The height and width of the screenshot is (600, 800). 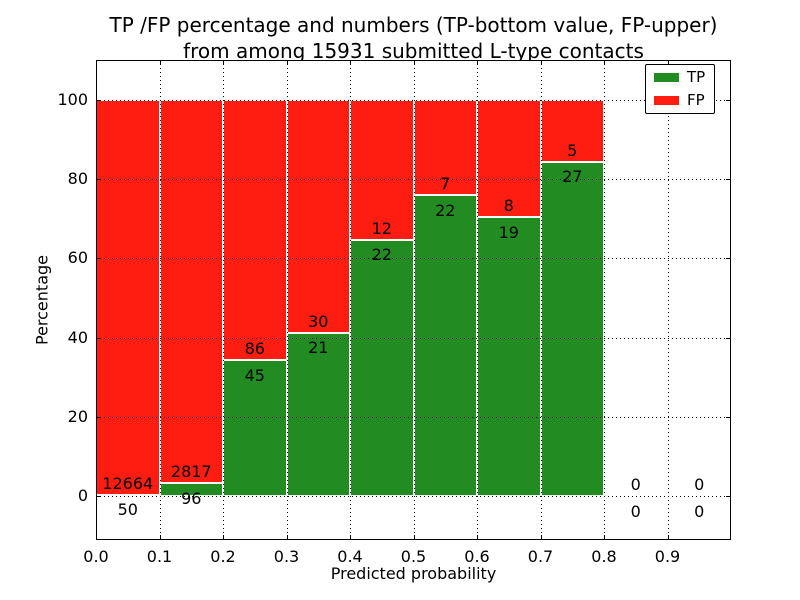 I want to click on fp-count-label: 12, so click(x=381, y=228).